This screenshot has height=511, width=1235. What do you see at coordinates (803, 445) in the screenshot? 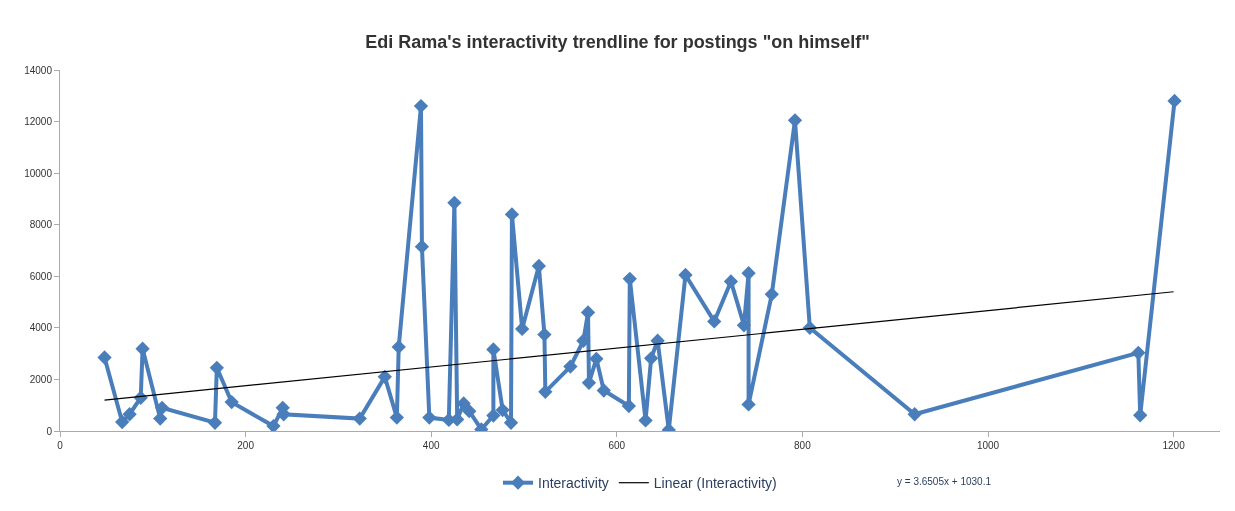
I see `x-tick-label: 800` at bounding box center [803, 445].